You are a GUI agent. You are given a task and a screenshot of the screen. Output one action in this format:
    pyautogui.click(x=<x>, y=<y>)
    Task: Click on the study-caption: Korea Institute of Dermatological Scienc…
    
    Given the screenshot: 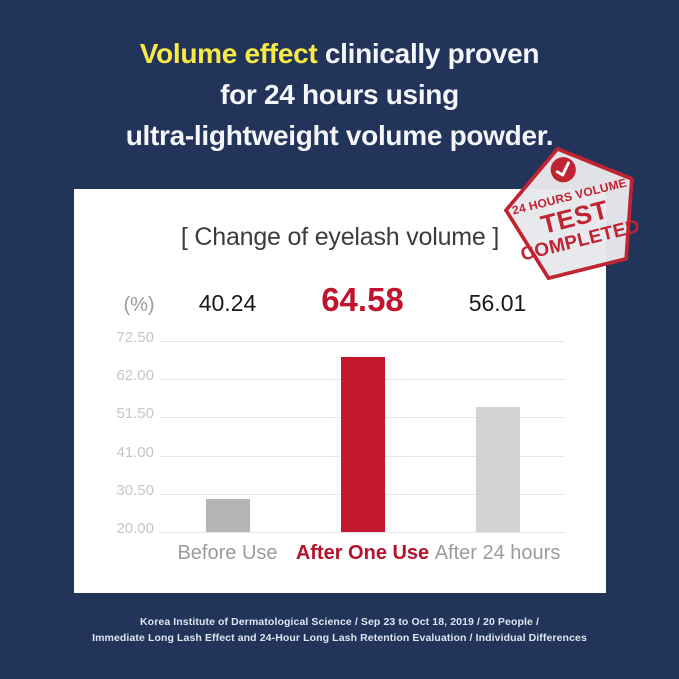 What is the action you would take?
    pyautogui.click(x=339, y=630)
    